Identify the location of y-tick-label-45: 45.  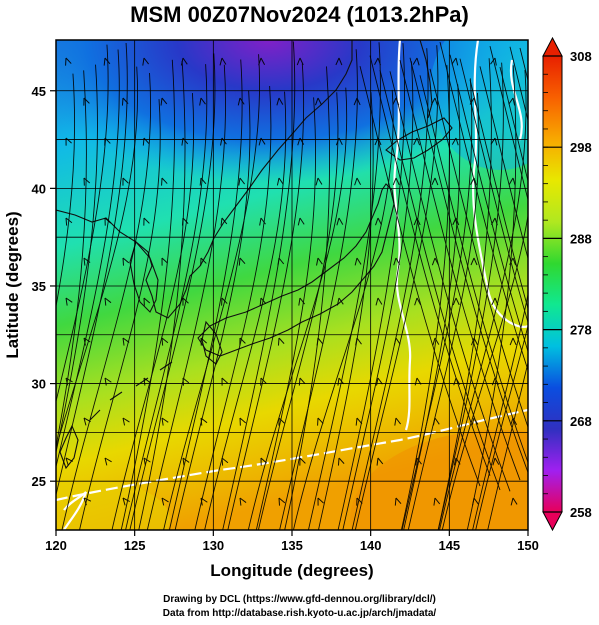
(39, 91).